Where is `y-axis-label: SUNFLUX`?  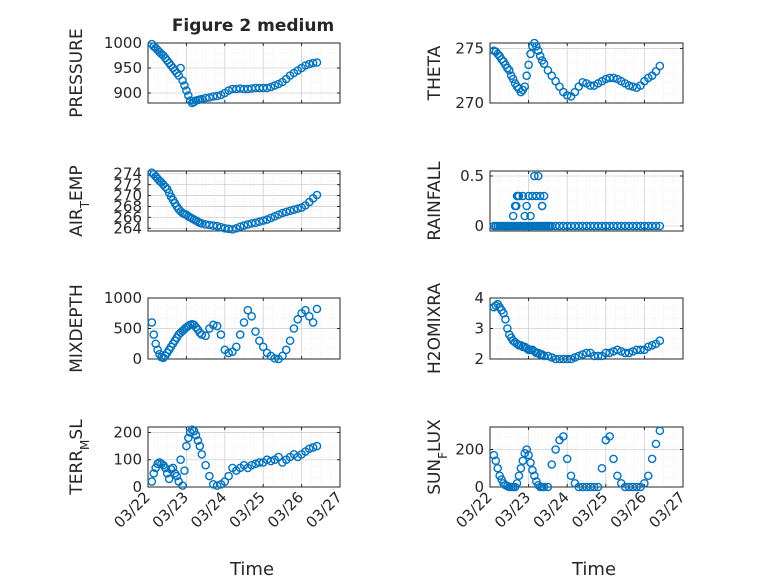 y-axis-label: SUNFLUX is located at coordinates (437, 457).